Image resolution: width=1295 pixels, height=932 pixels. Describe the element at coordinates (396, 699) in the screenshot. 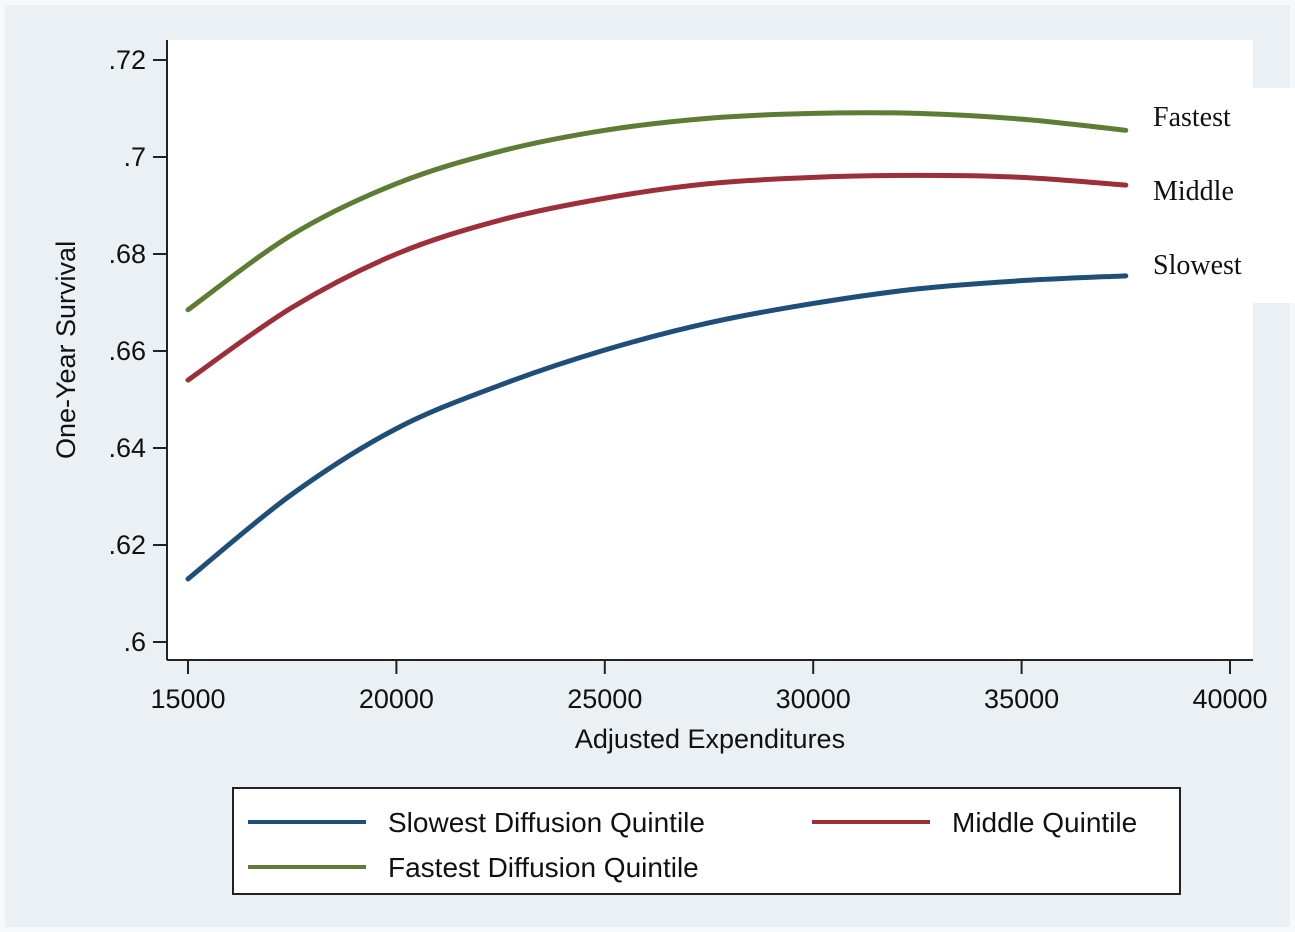

I see `x-tick-label: 20000` at that location.